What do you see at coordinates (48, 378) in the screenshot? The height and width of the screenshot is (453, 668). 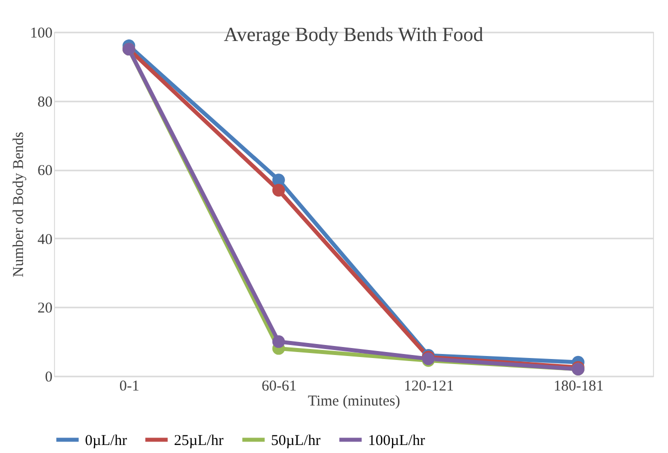 I see `y-tick-label: 0` at bounding box center [48, 378].